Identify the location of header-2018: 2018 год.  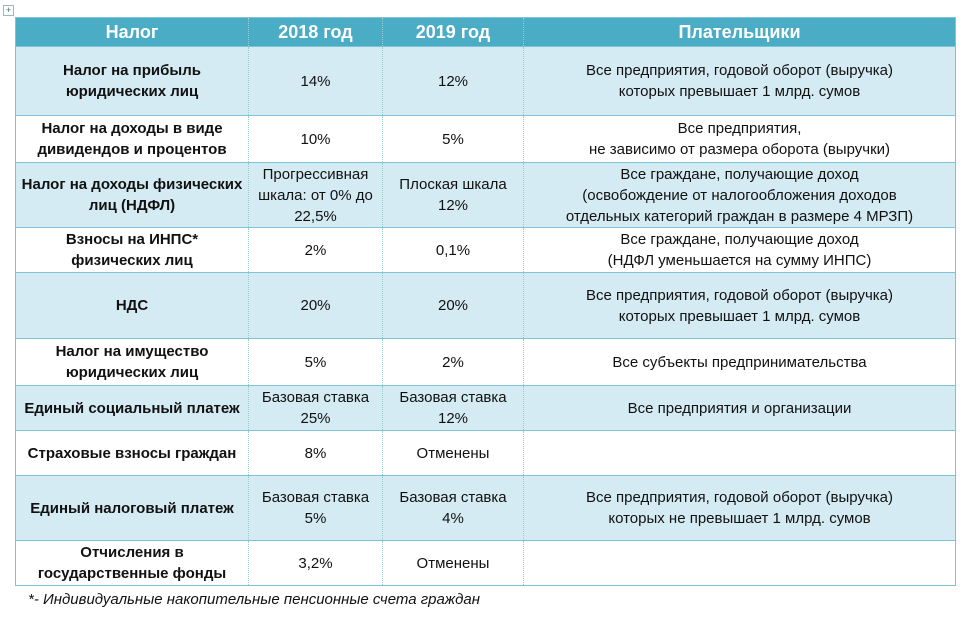
(315, 32).